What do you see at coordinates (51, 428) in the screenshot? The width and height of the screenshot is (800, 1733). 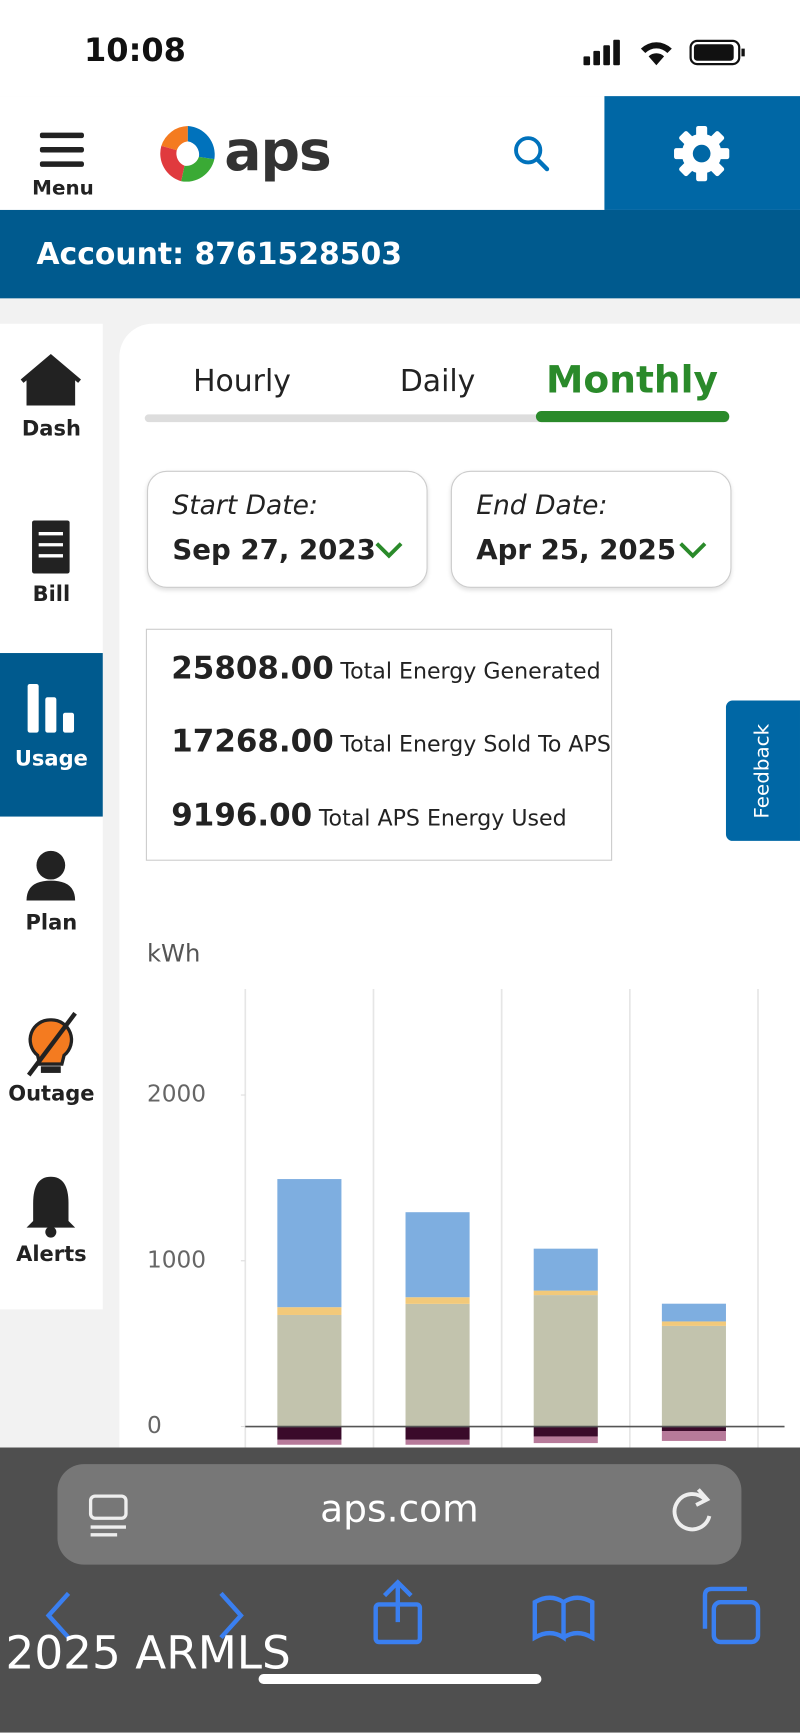 I see `nav-dash: Dash` at bounding box center [51, 428].